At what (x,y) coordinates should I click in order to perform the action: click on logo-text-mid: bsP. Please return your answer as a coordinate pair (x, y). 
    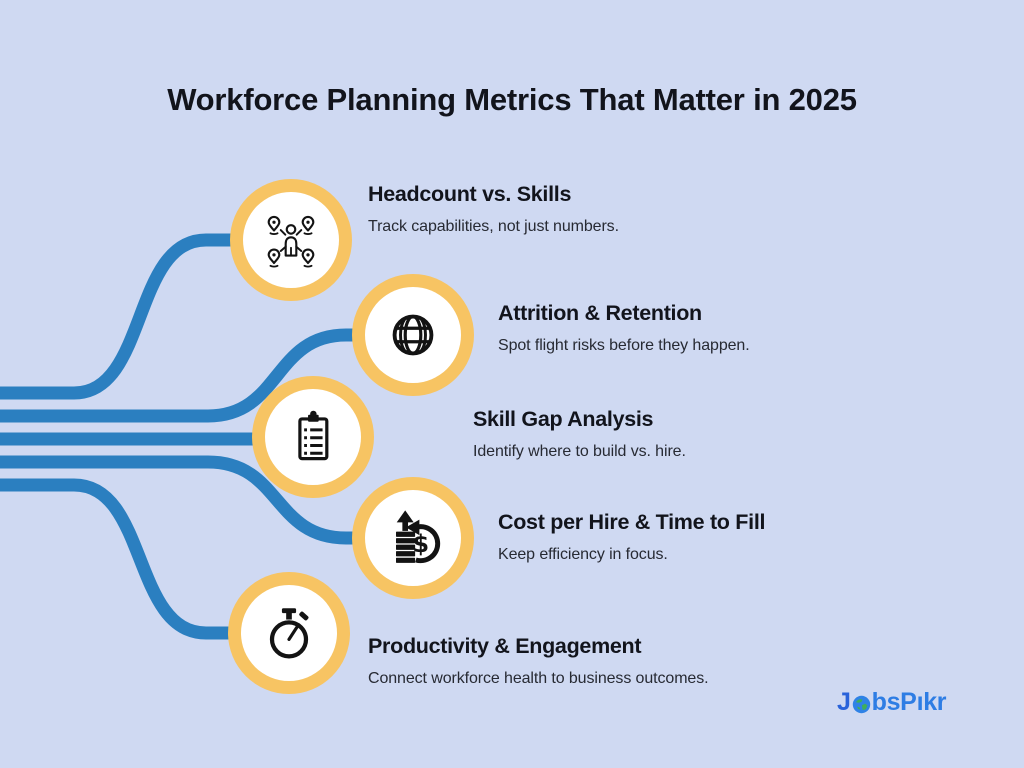
    Looking at the image, I should click on (894, 702).